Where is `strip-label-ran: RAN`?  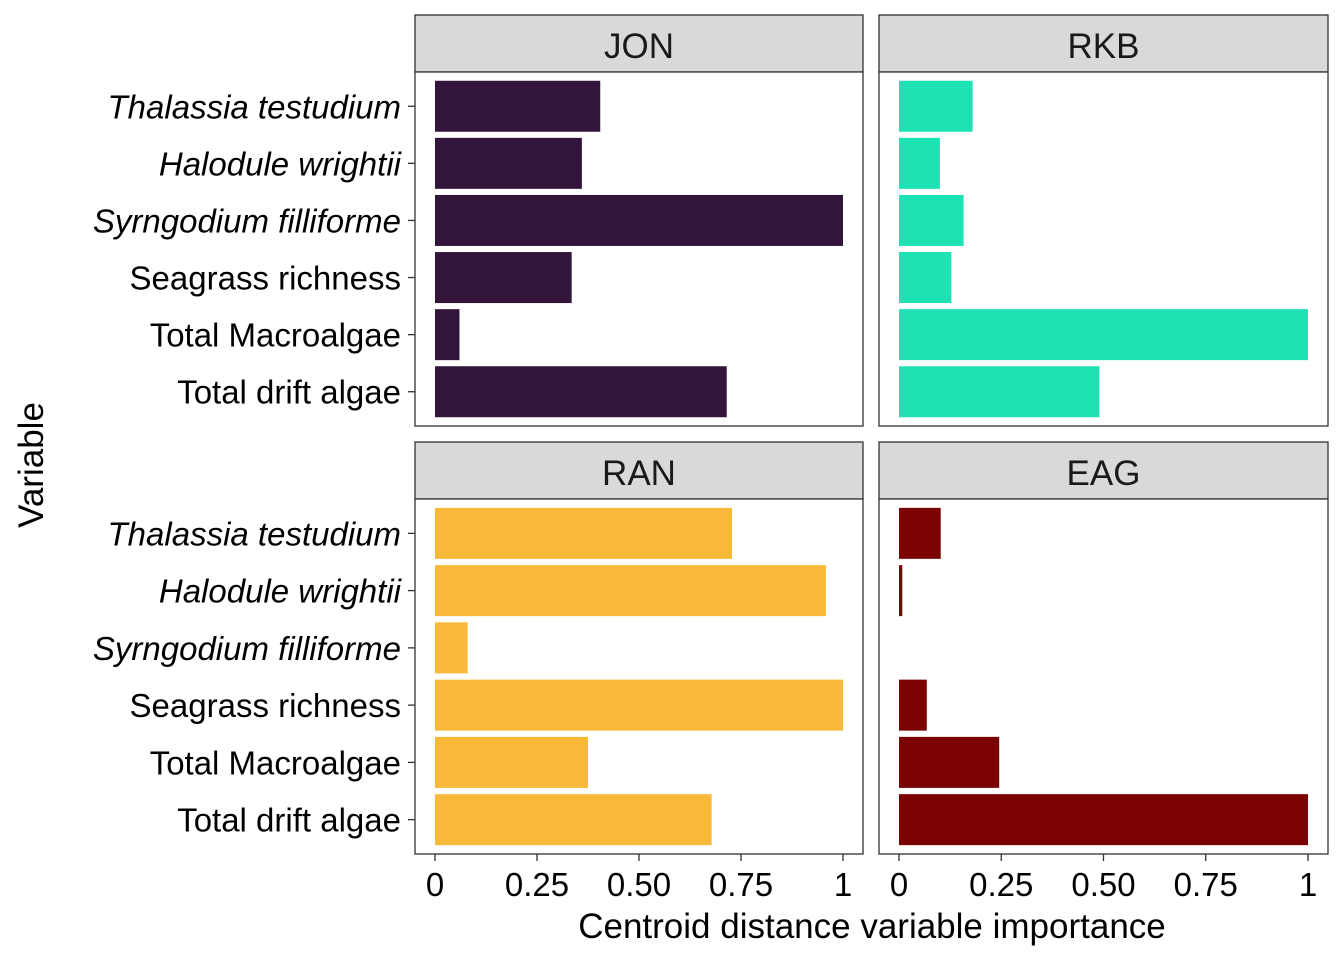 strip-label-ran: RAN is located at coordinates (639, 473).